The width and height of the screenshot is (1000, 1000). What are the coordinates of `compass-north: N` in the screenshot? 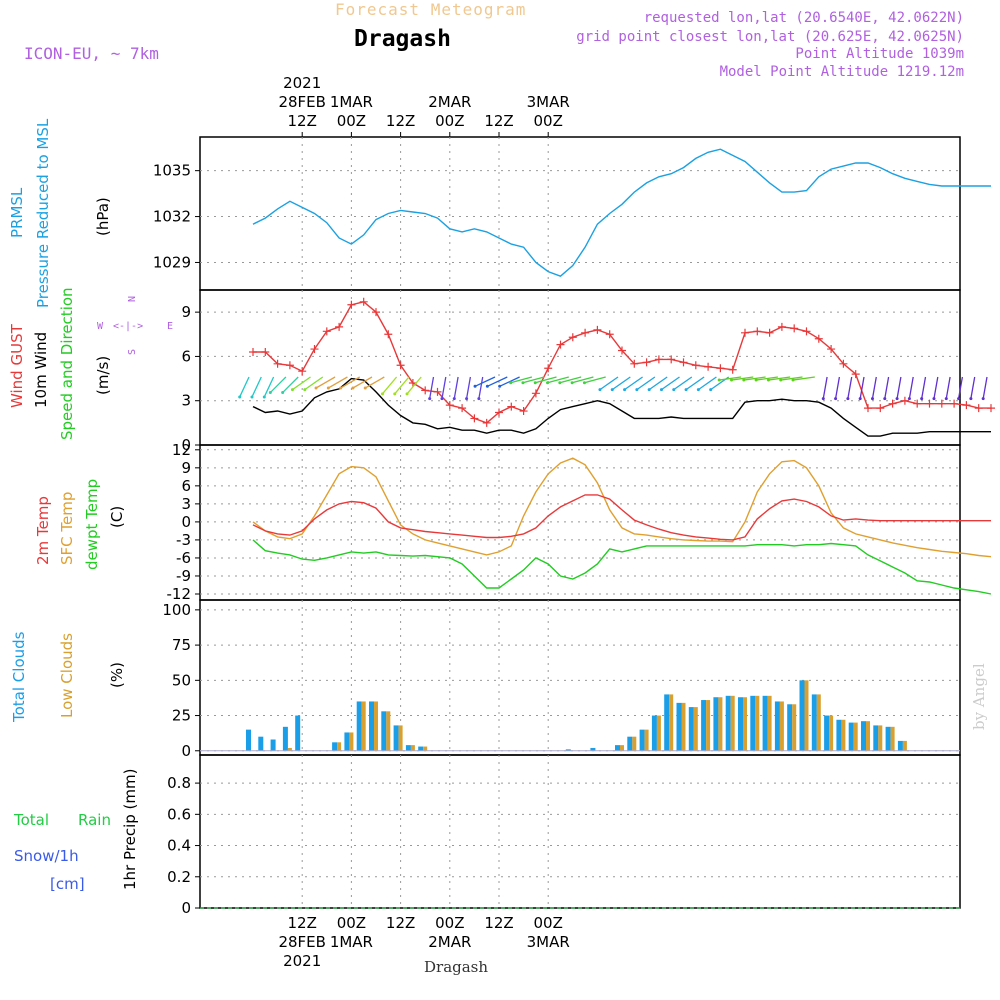 It's located at (132, 299).